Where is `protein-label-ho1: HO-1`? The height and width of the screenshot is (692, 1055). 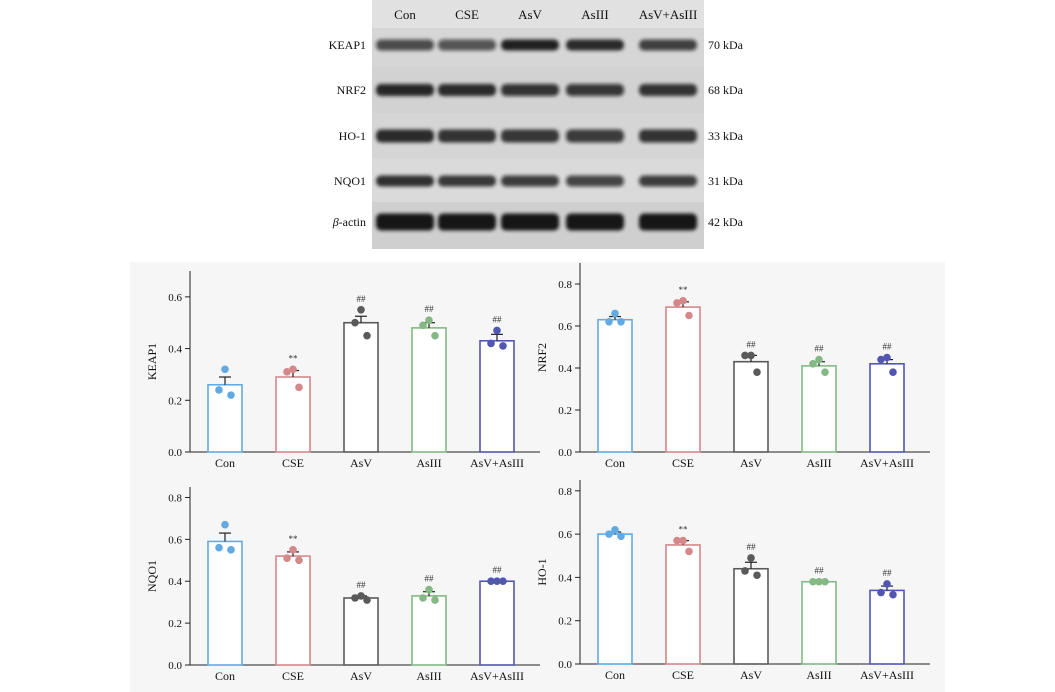
protein-label-ho1: HO-1 is located at coordinates (352, 136).